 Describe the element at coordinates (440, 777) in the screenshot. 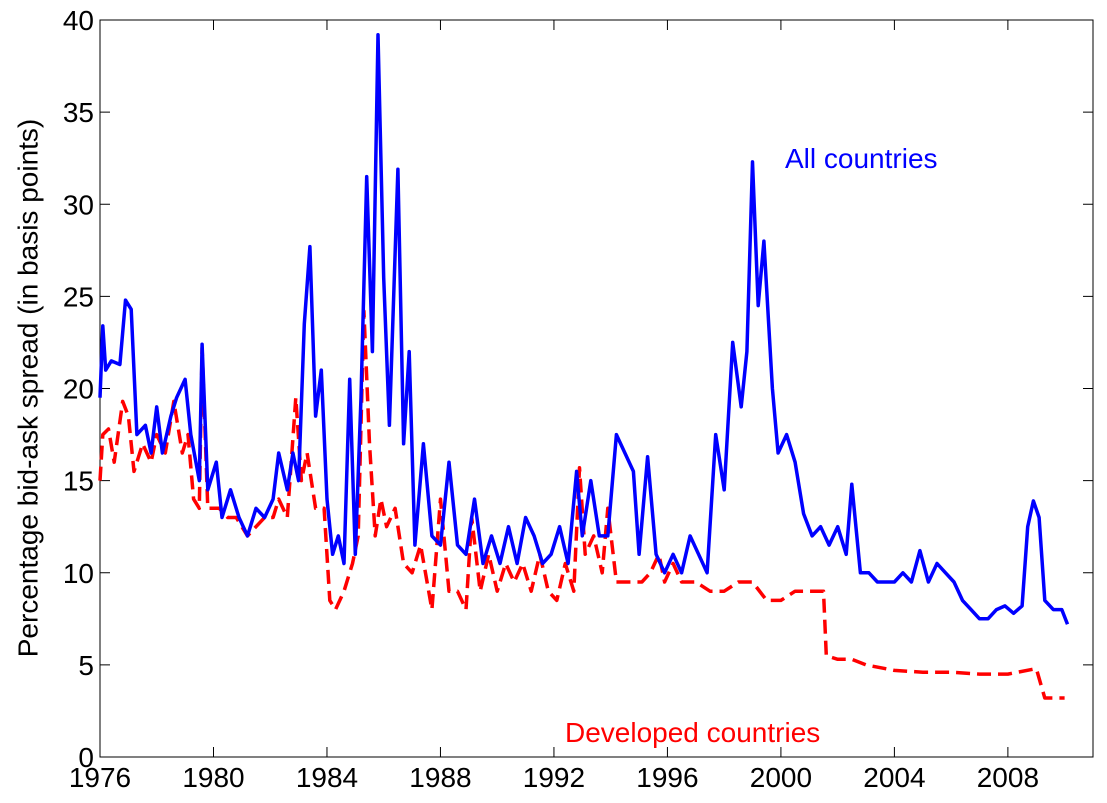

I see `x-tick-label: 1988` at that location.